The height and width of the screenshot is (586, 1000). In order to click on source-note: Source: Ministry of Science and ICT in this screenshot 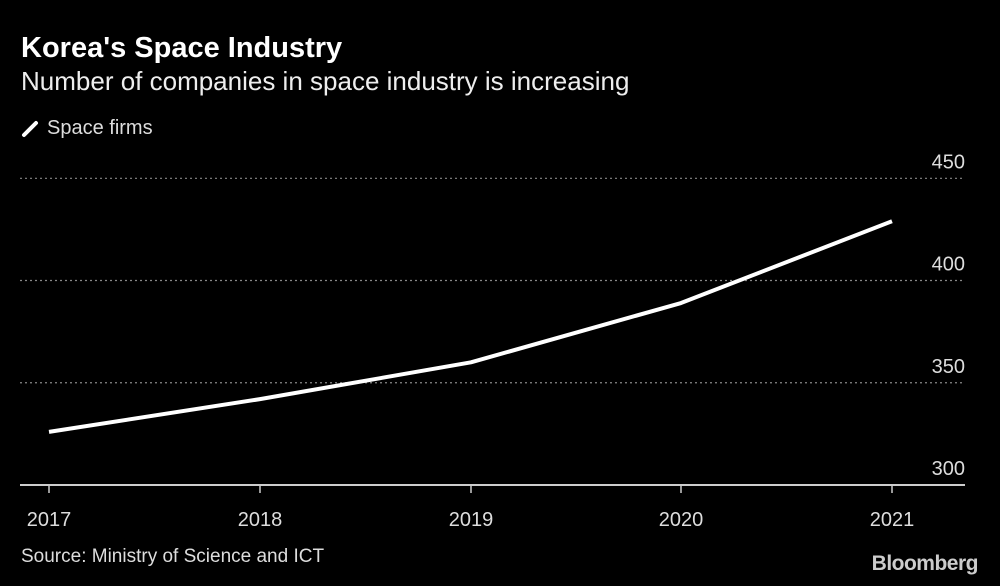, I will do `click(173, 556)`.